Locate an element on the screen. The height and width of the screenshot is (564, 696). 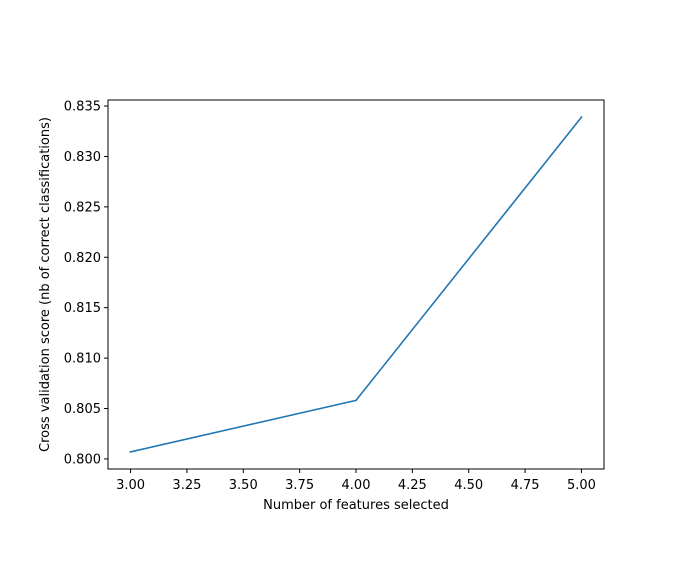
y-tick-label: 0.830 is located at coordinates (82, 157).